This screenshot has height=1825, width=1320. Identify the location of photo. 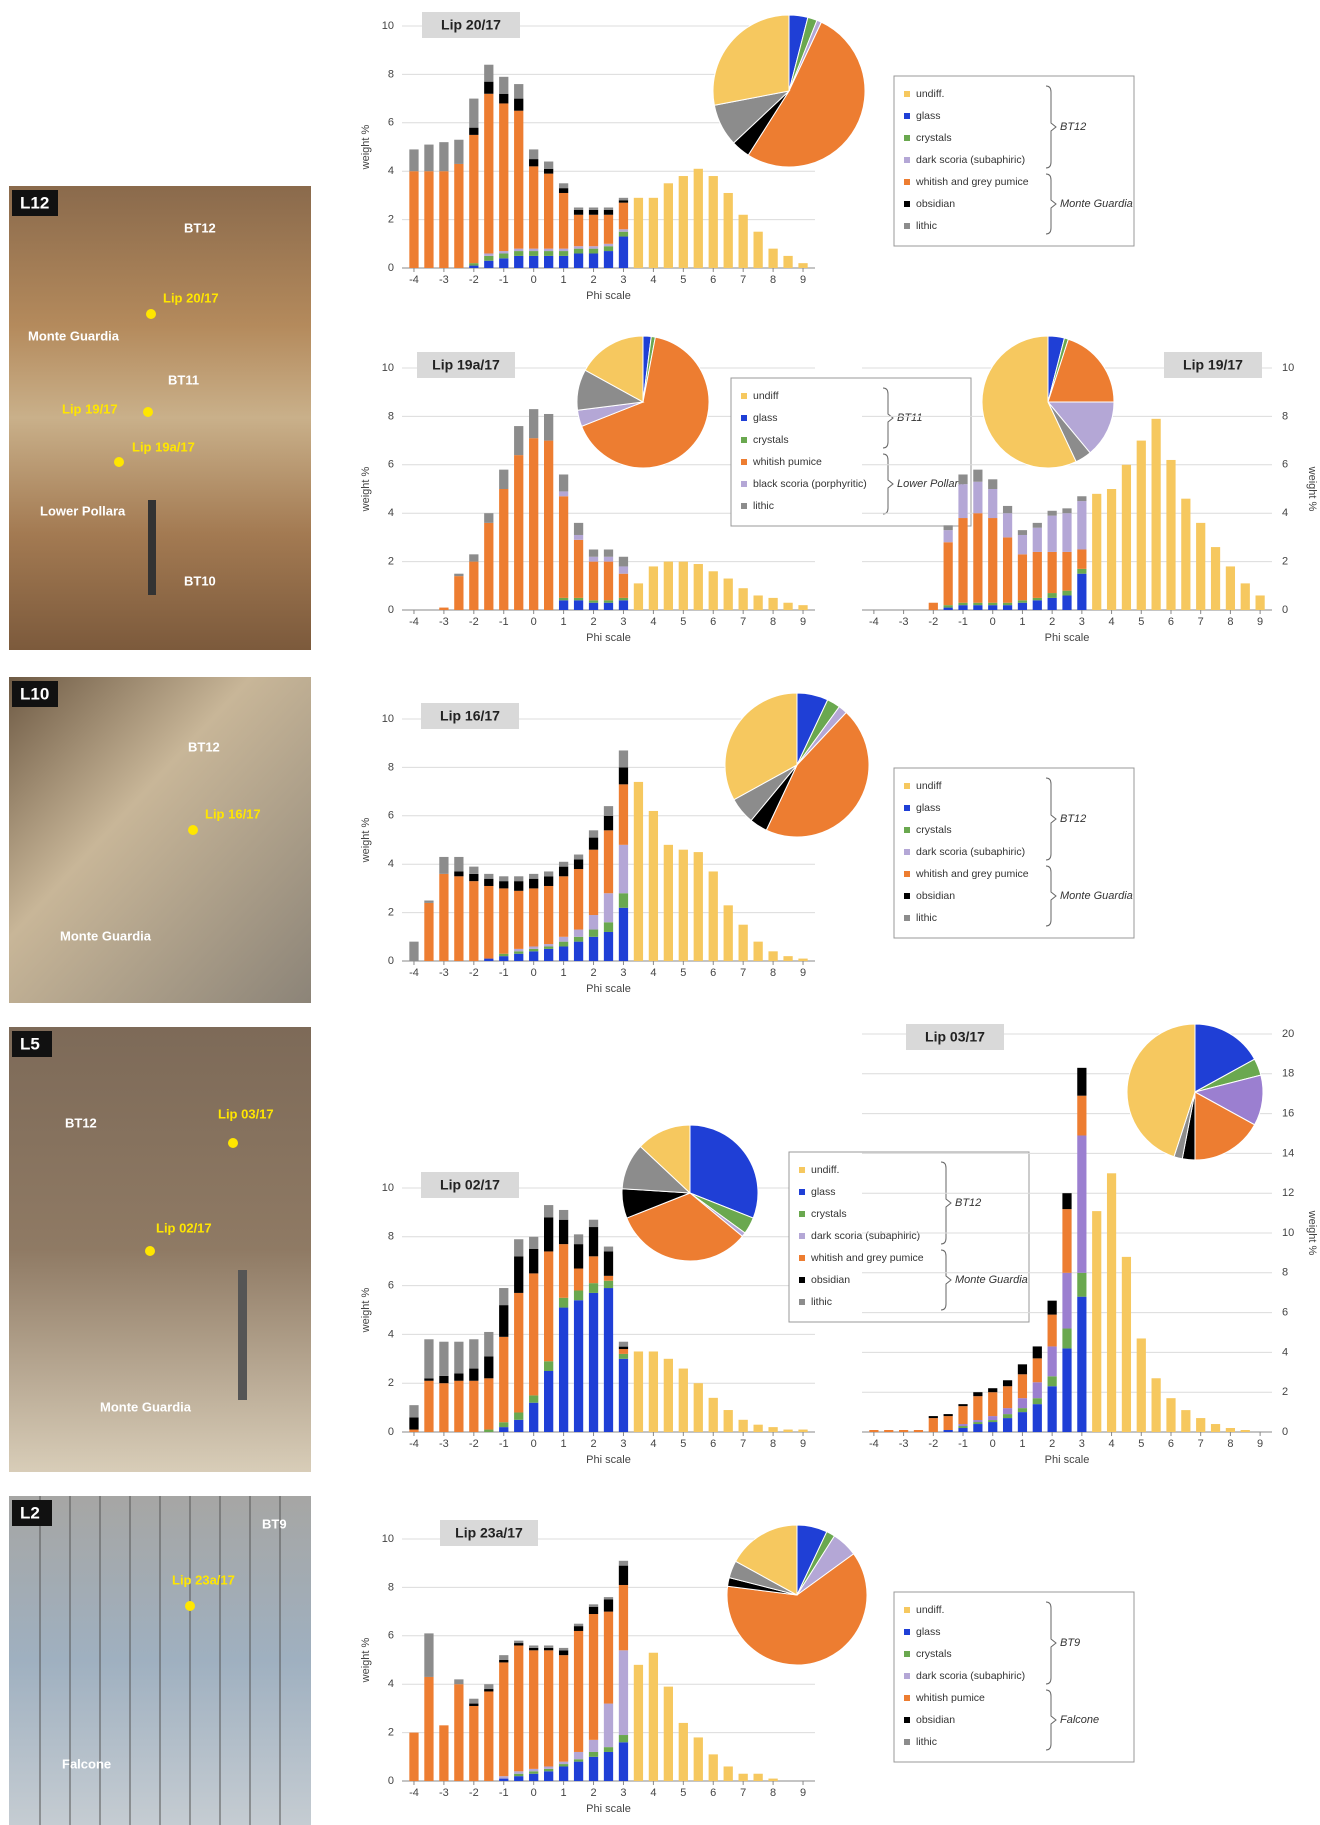
(160, 418).